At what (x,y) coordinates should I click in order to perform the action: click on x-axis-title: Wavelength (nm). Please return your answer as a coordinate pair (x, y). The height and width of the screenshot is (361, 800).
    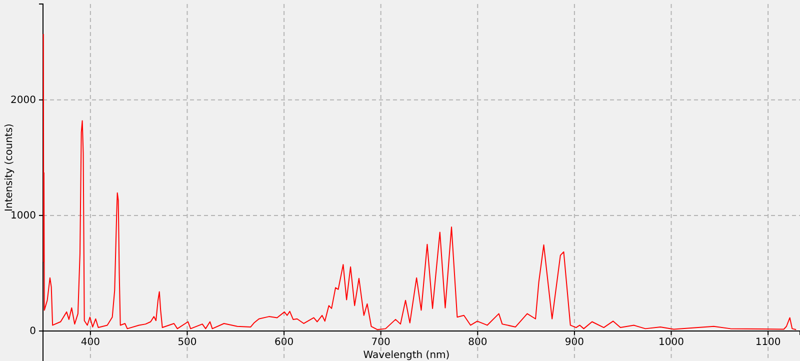
    Looking at the image, I should click on (406, 355).